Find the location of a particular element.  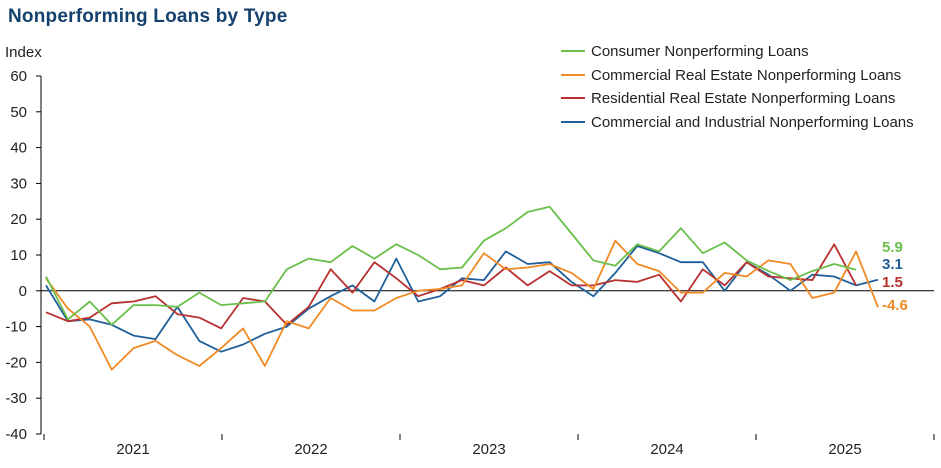

series-end-label: 1.5 is located at coordinates (892, 282).